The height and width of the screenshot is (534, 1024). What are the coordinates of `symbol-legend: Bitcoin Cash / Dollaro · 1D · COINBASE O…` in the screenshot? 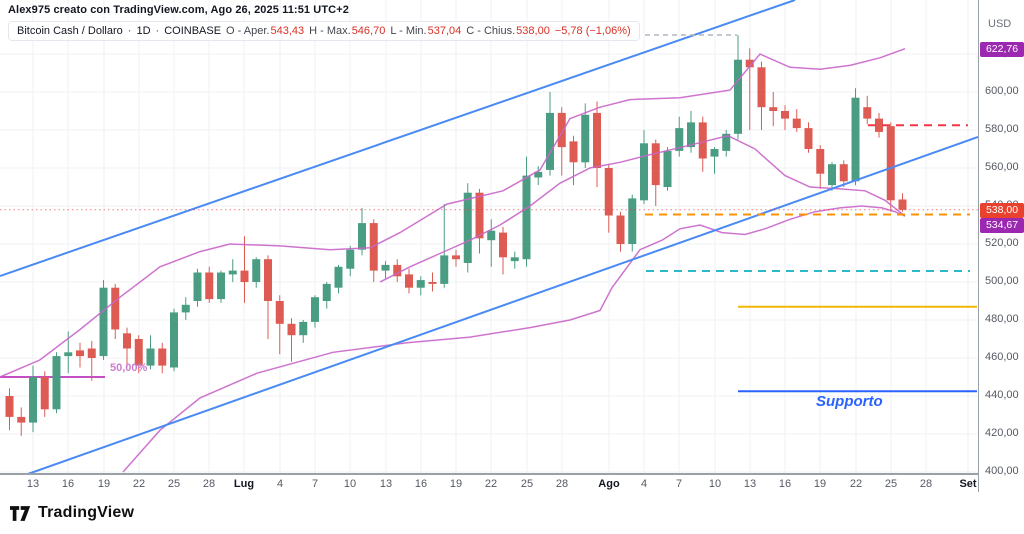 It's located at (324, 31).